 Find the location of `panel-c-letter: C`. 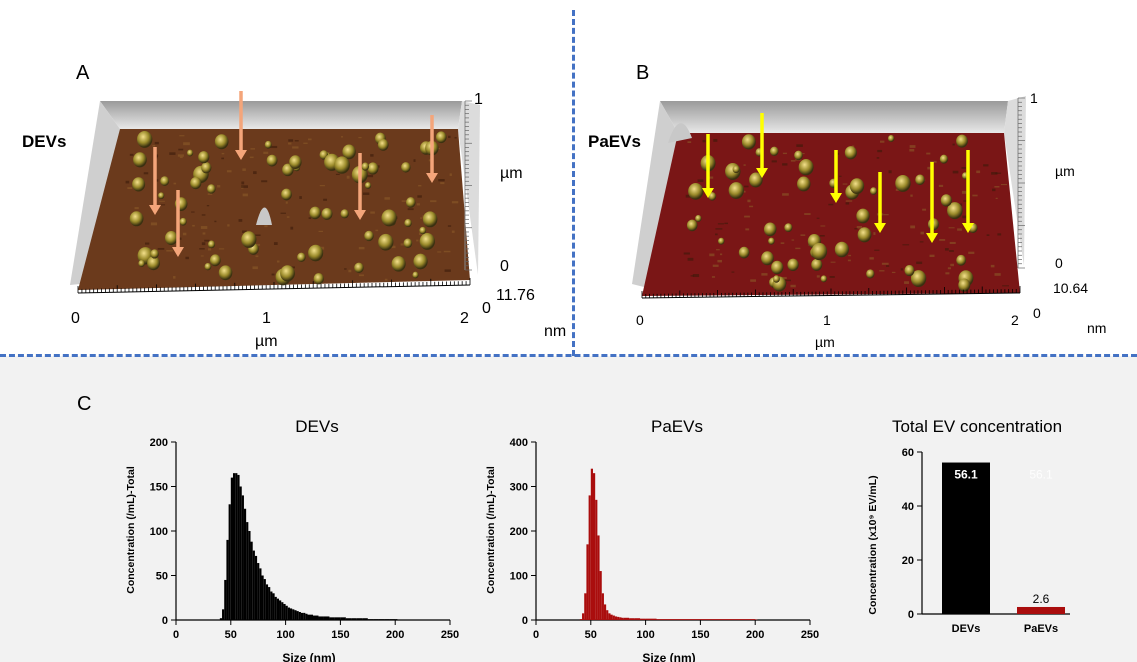

panel-c-letter: C is located at coordinates (84, 404).